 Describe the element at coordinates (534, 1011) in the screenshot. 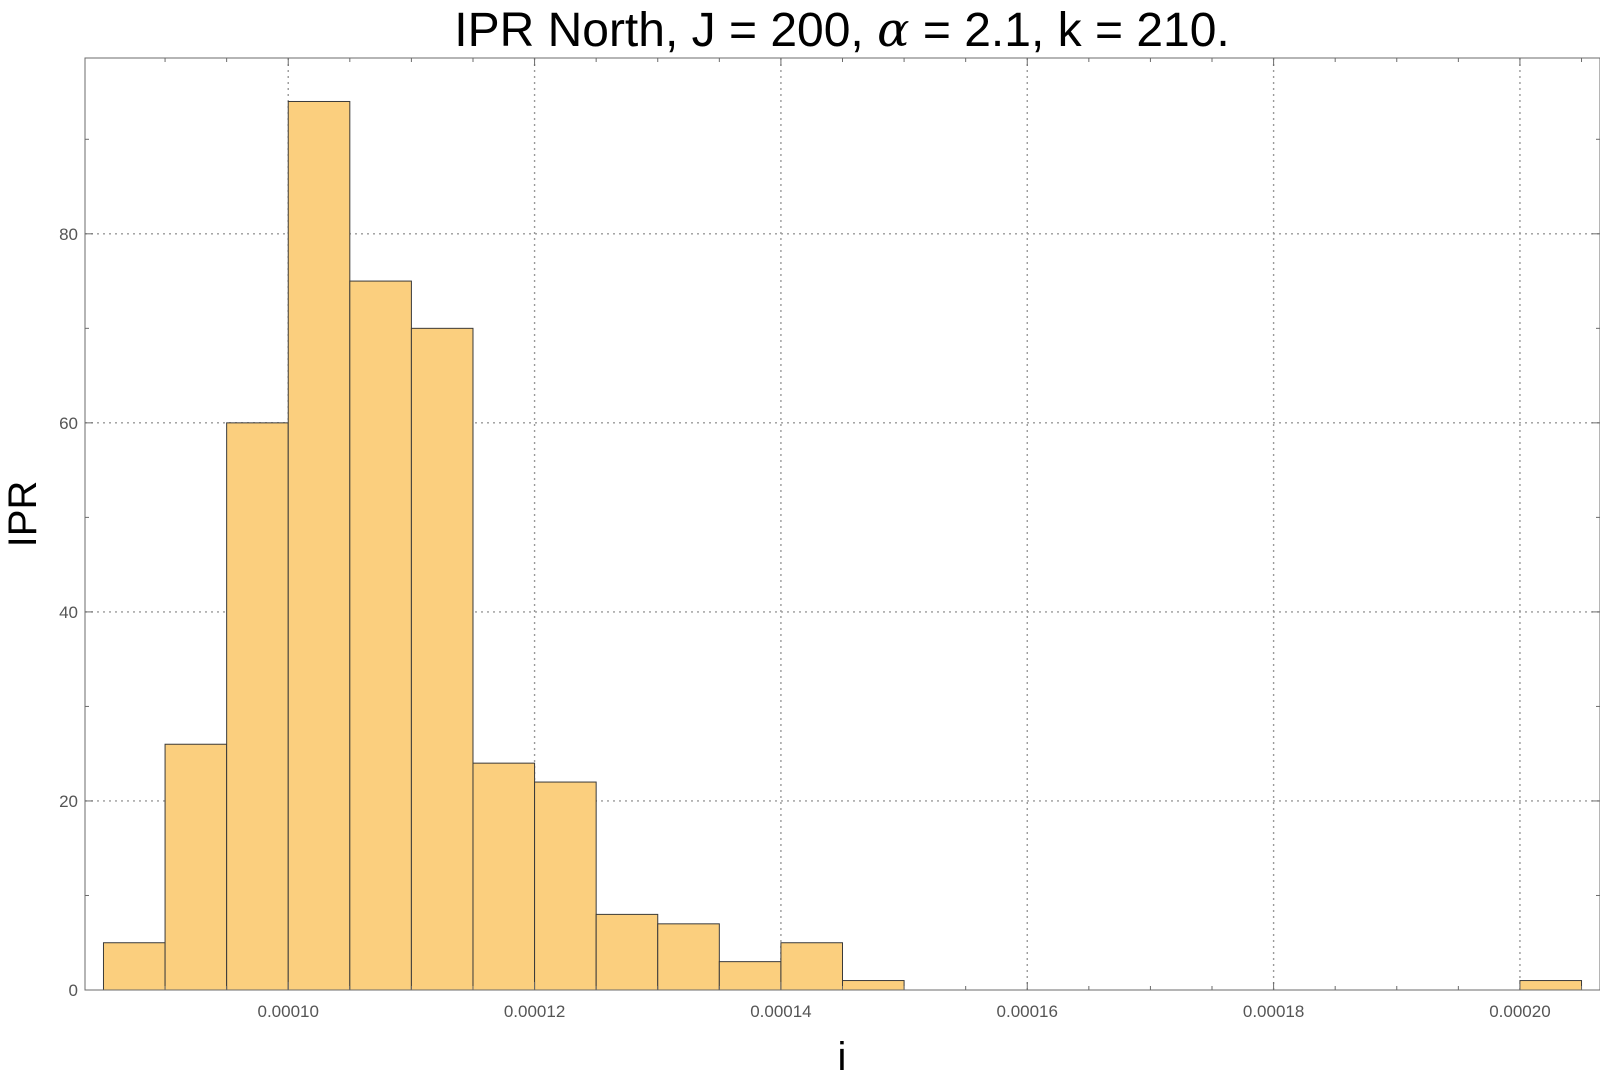

I see `x-tick-label-1: 0.00012` at that location.